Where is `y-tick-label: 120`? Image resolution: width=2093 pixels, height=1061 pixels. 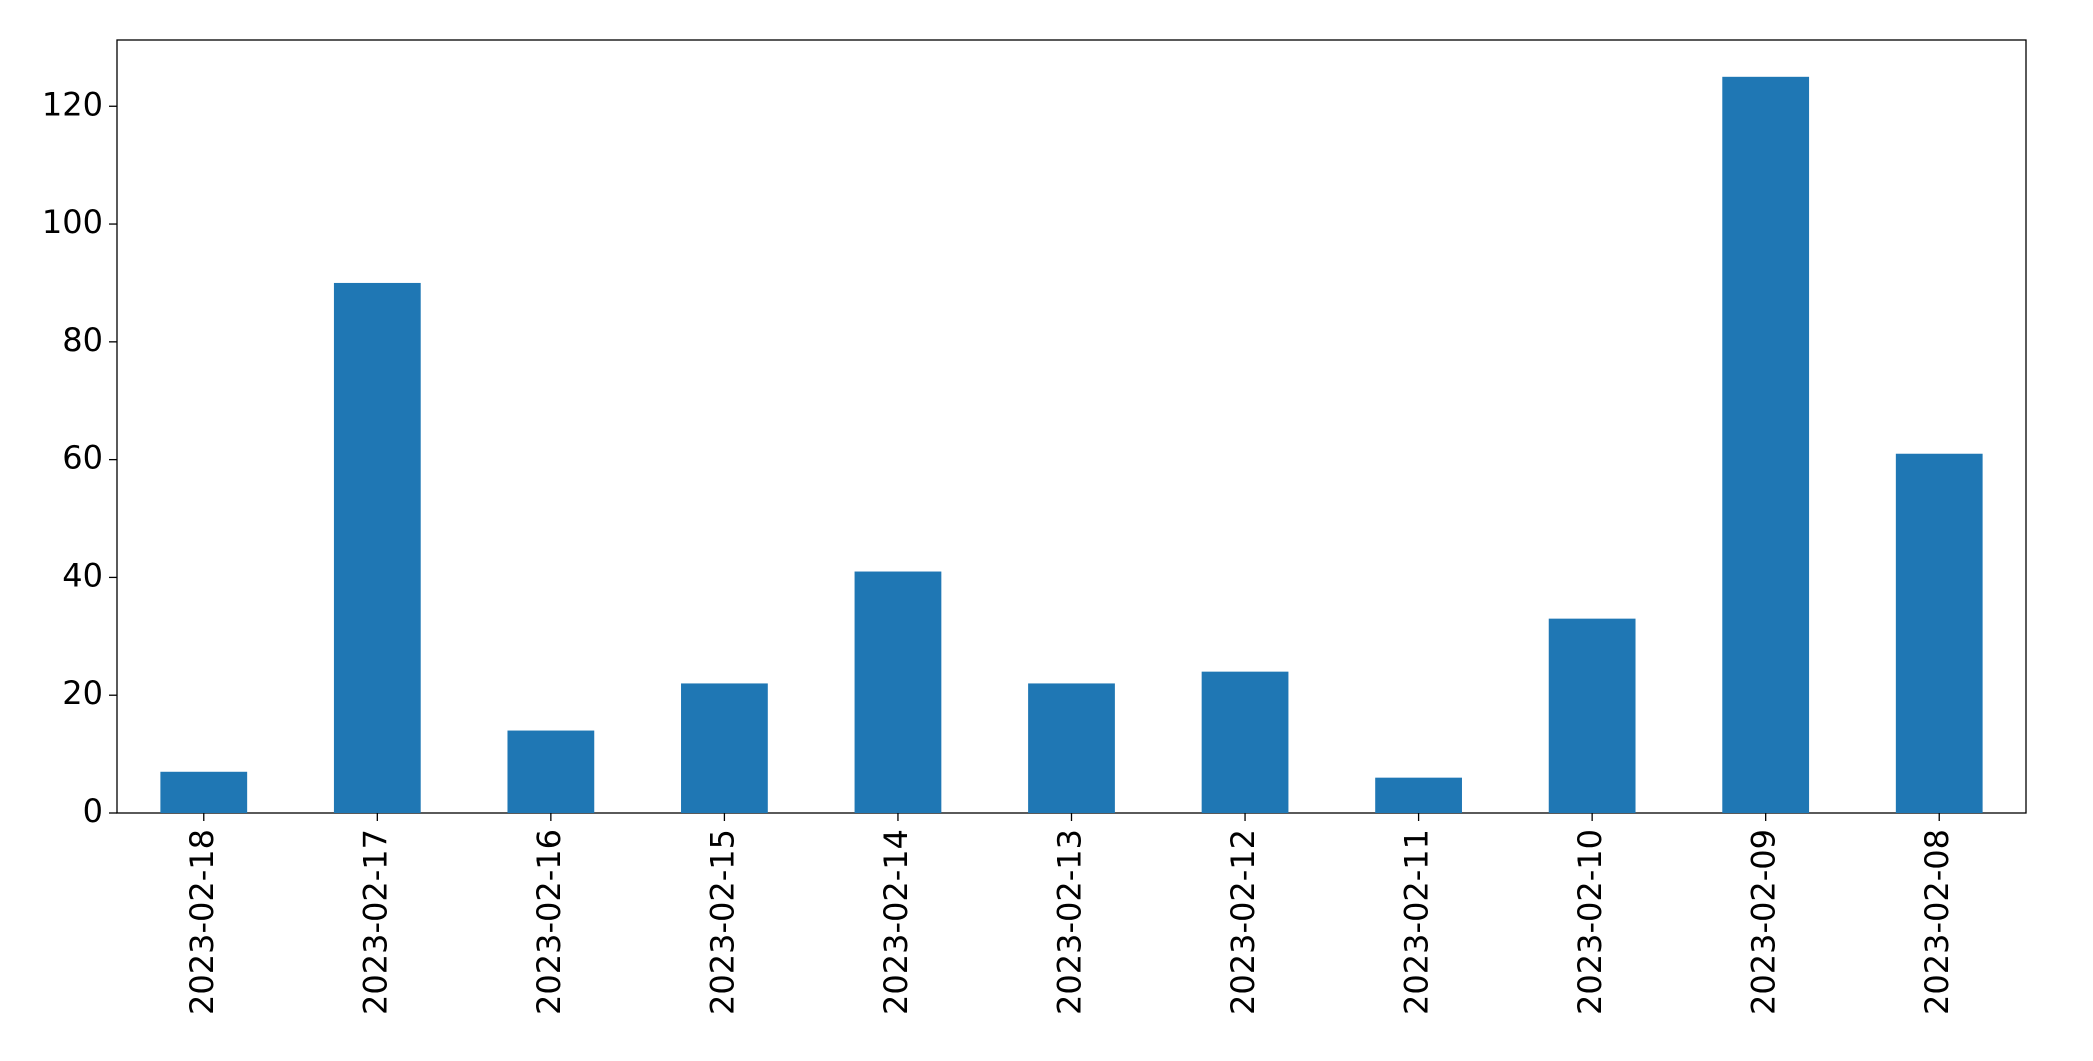
y-tick-label: 120 is located at coordinates (72, 104).